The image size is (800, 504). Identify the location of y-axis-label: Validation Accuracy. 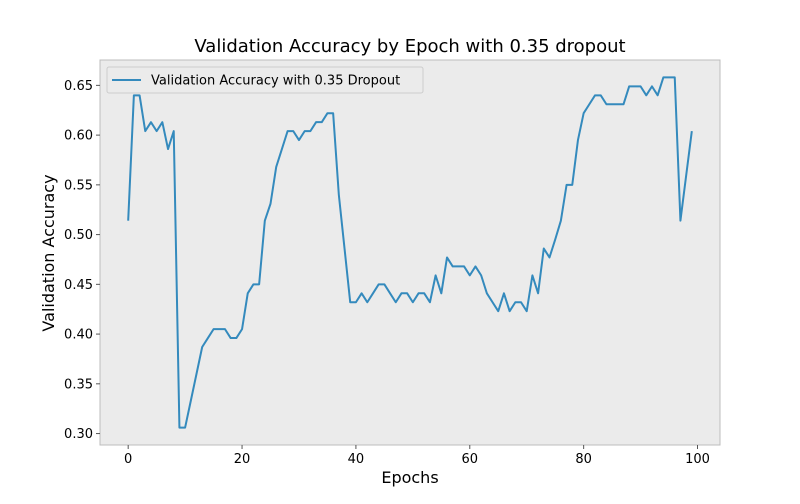
(48, 252).